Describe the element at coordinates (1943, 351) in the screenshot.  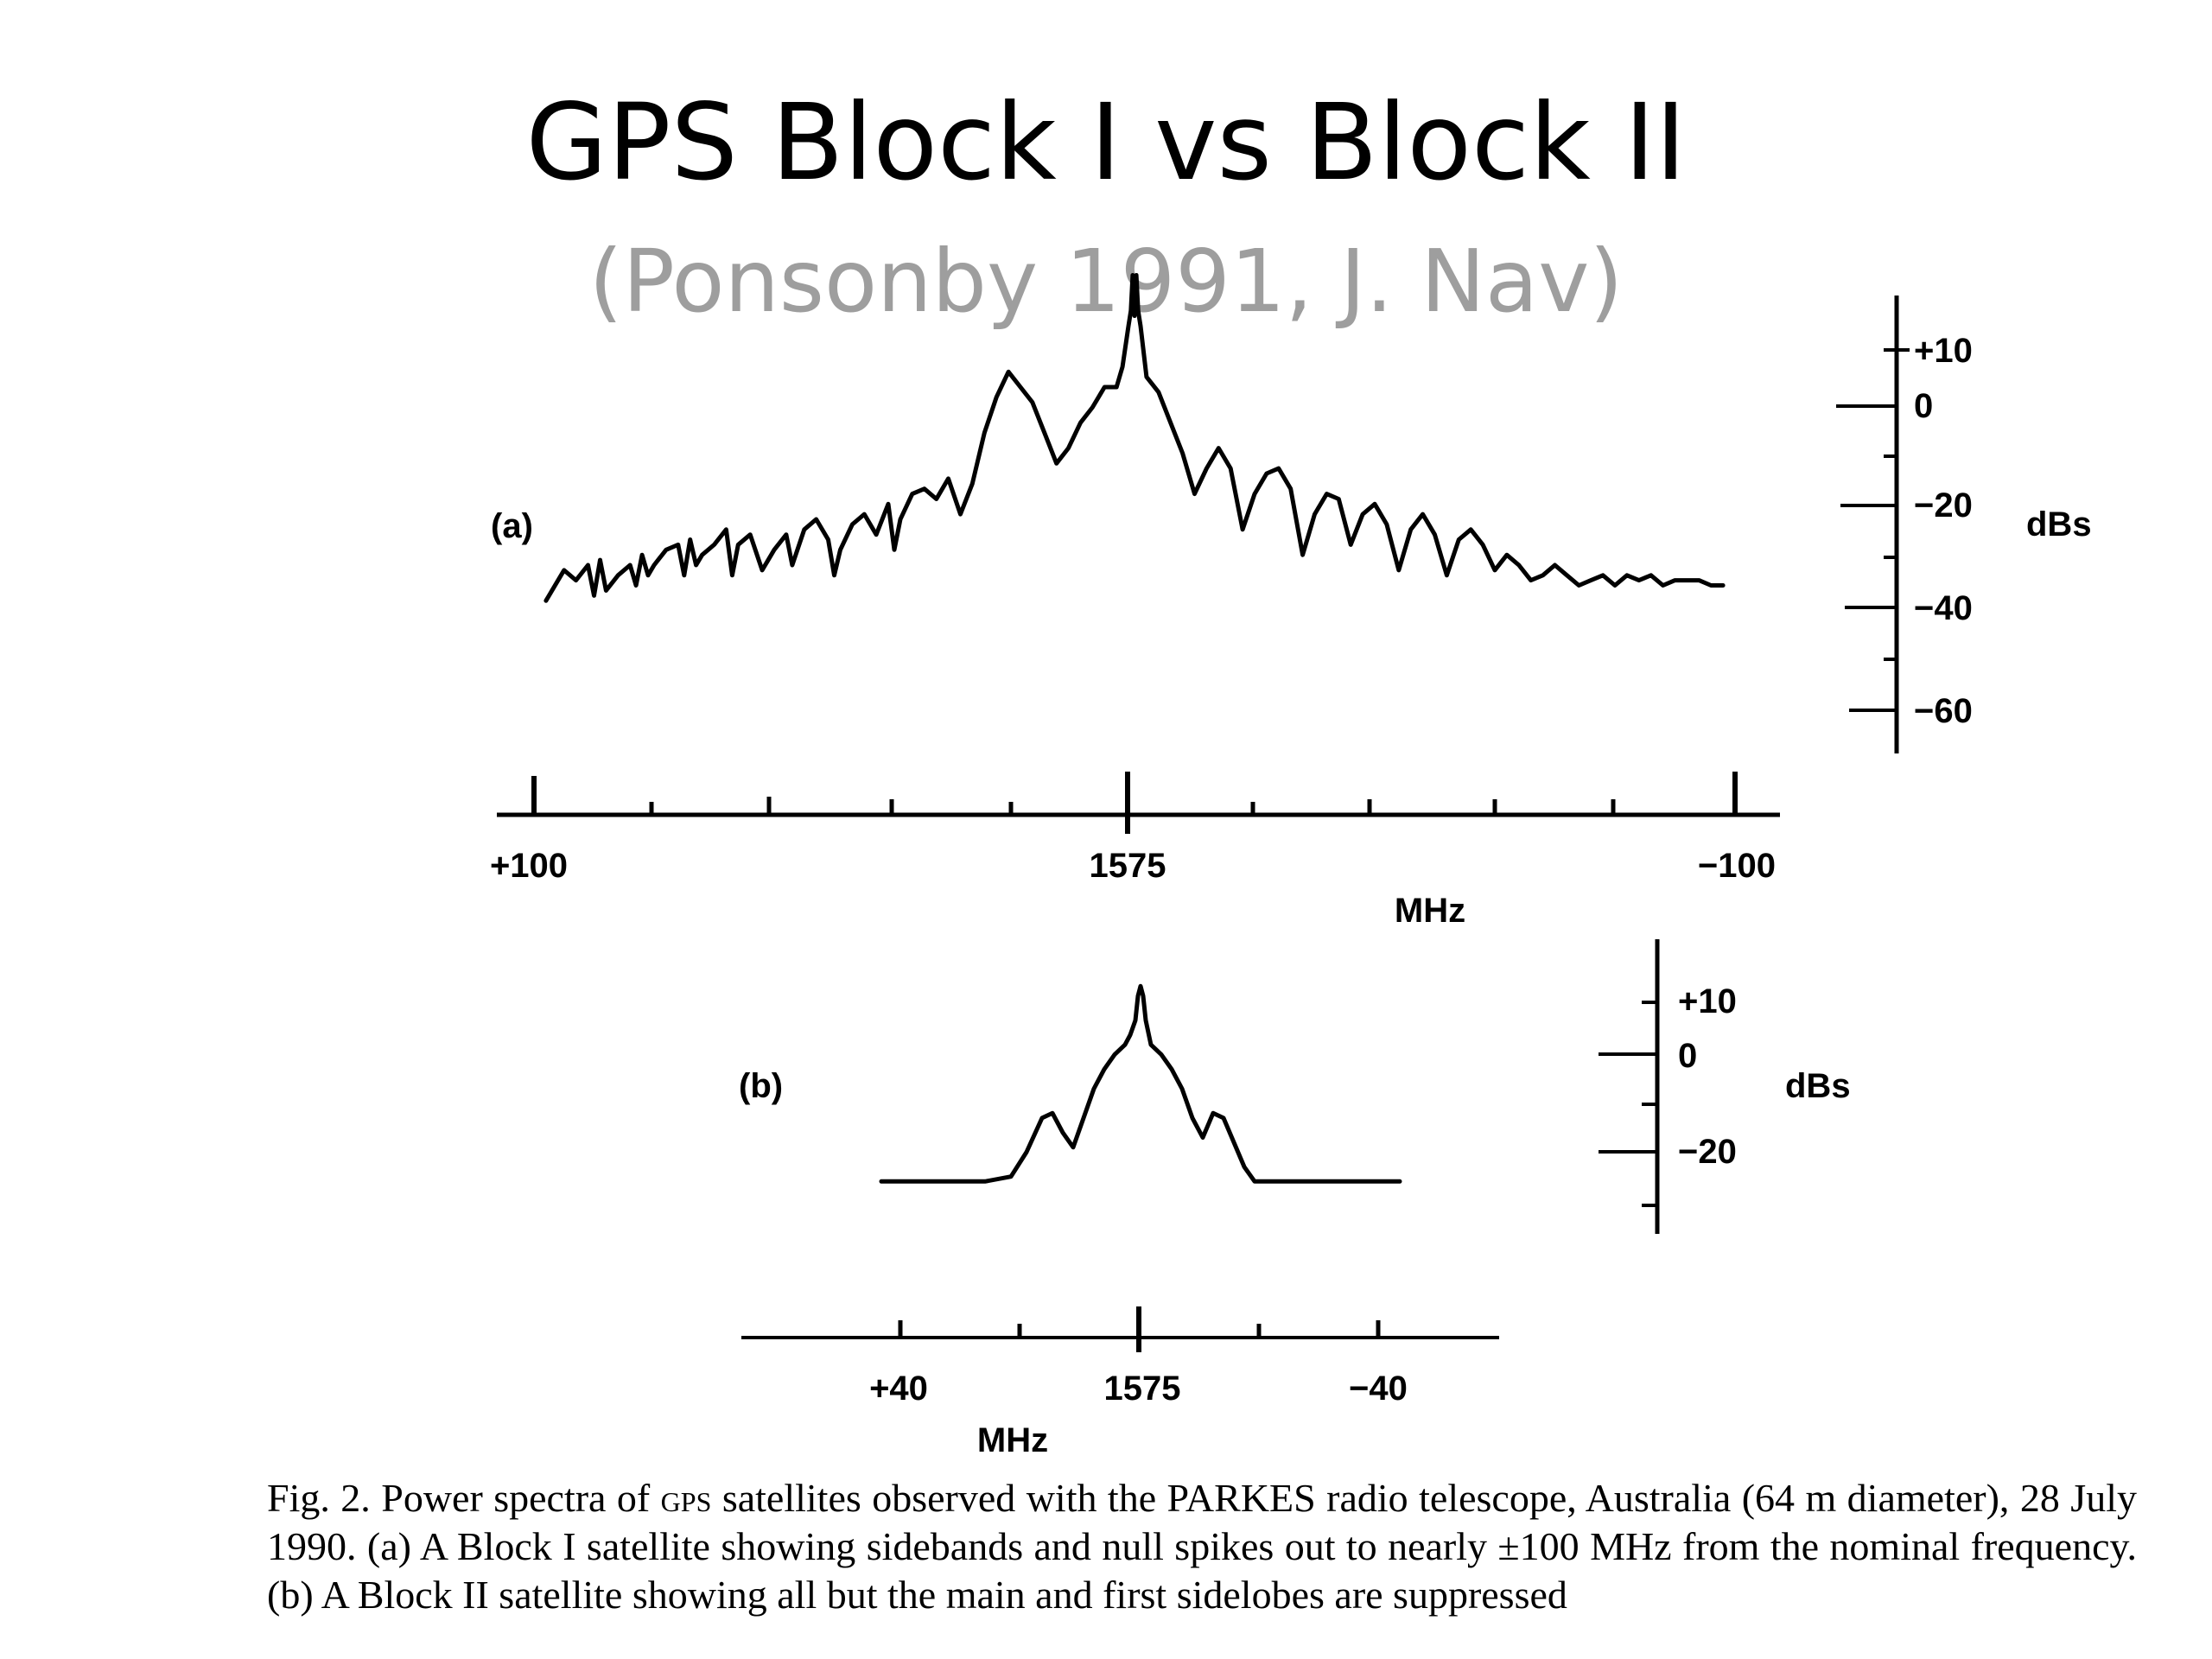
I see `panel-a-y-tick-label: +10` at that location.